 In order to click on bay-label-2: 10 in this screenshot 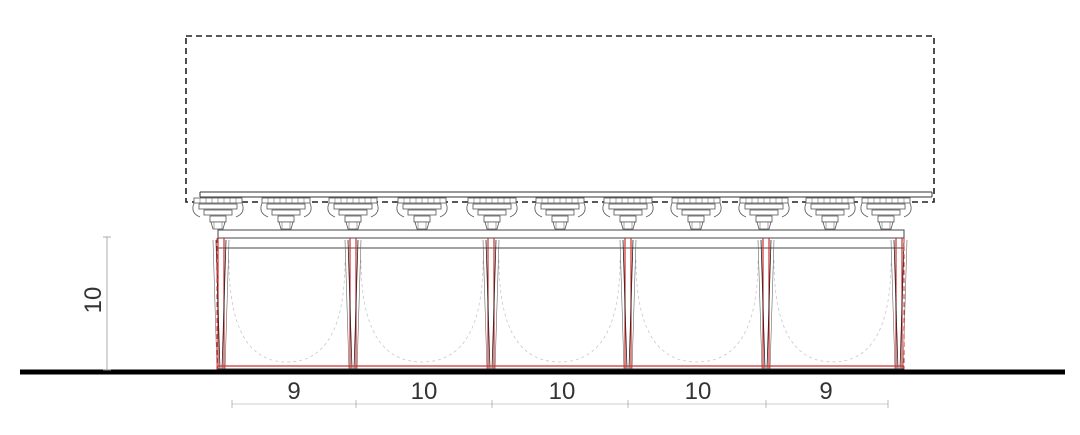, I will do `click(424, 391)`.